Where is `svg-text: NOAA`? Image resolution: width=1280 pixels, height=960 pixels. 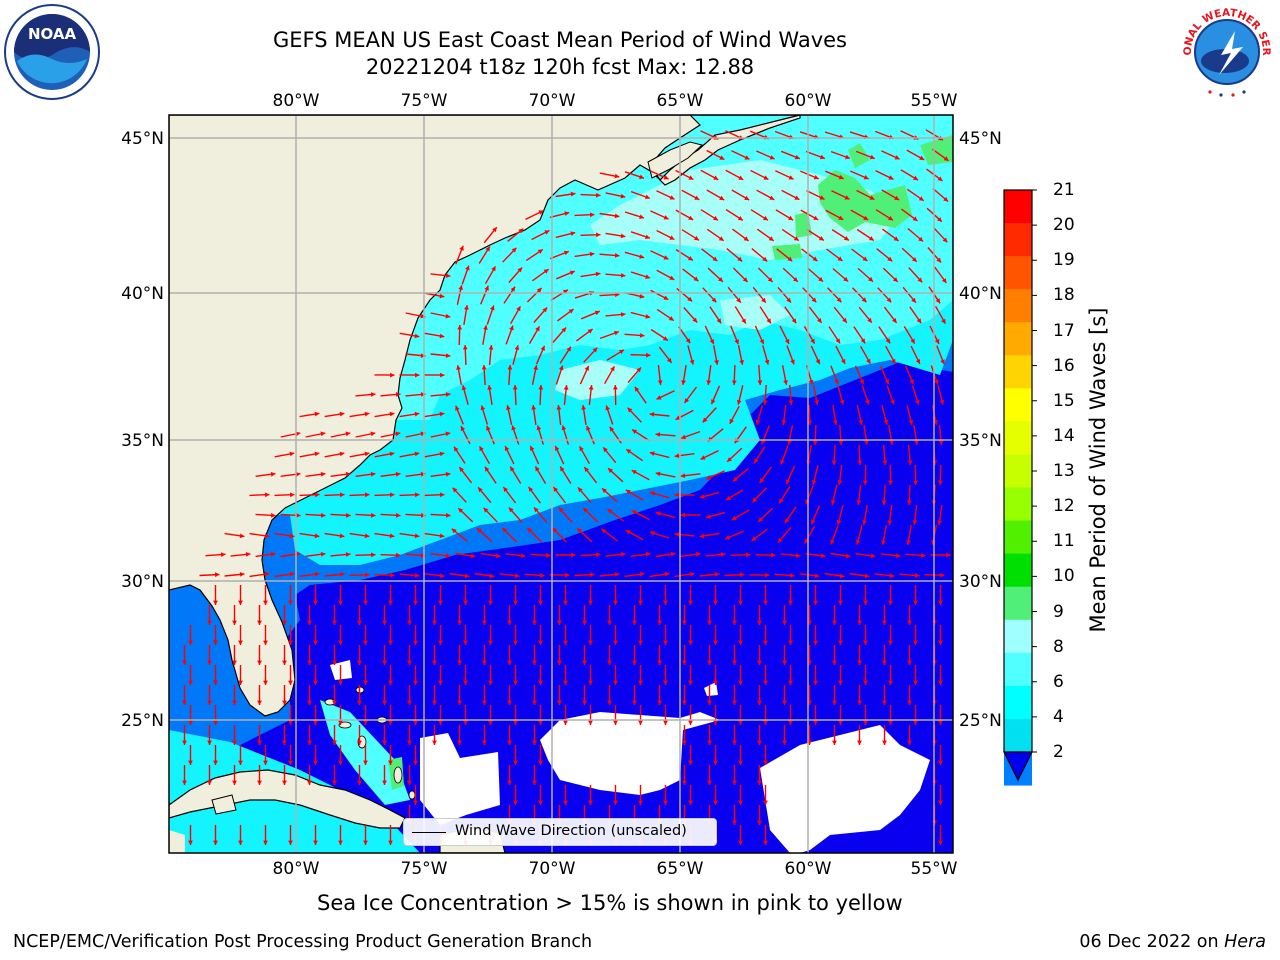 svg-text: NOAA is located at coordinates (52, 34).